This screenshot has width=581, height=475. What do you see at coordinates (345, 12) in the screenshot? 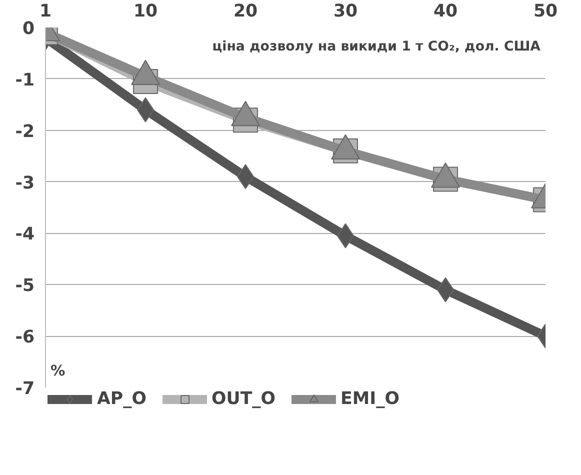
I see `x-tick-label: 30` at bounding box center [345, 12].